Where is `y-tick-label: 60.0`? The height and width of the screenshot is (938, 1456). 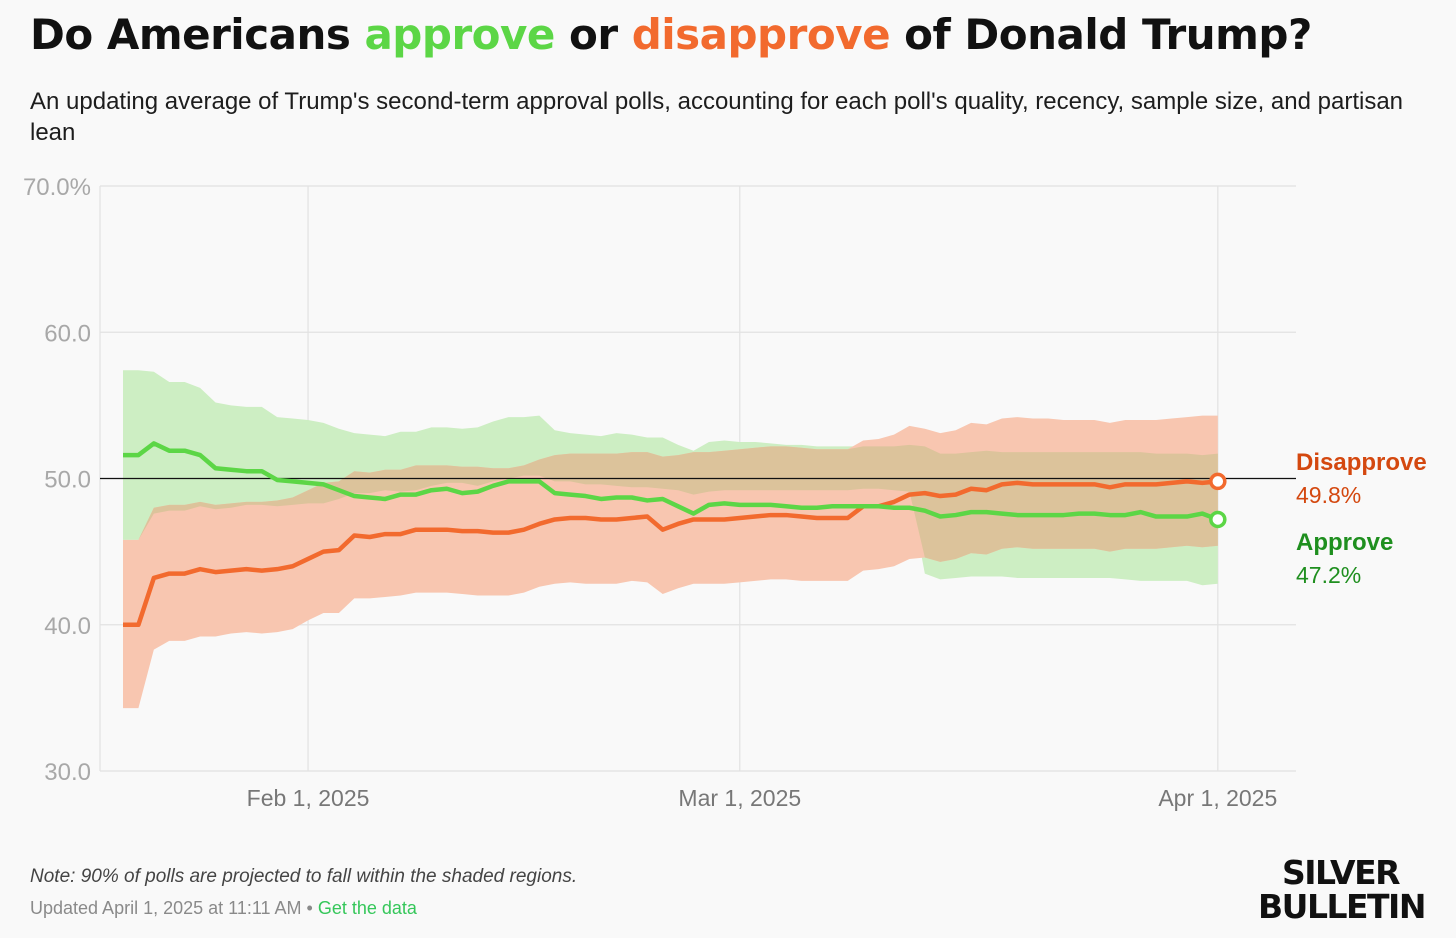 y-tick-label: 60.0 is located at coordinates (67, 333).